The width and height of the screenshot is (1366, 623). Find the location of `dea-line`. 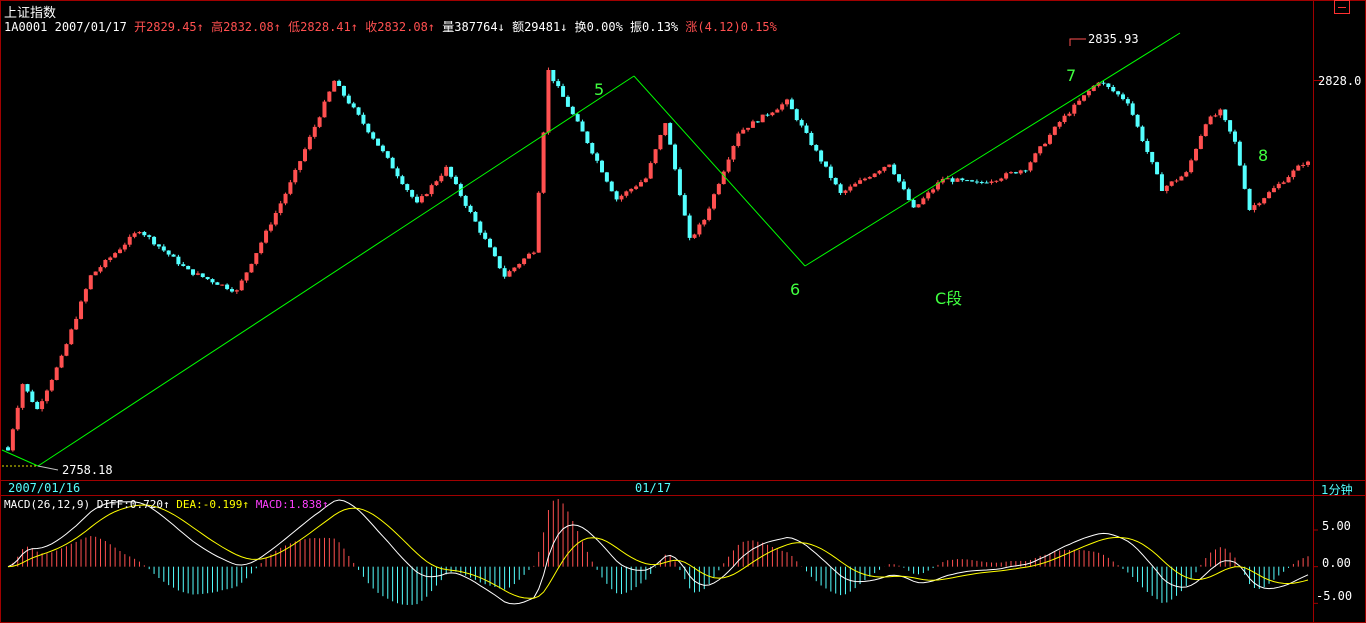

dea-line is located at coordinates (658, 551).